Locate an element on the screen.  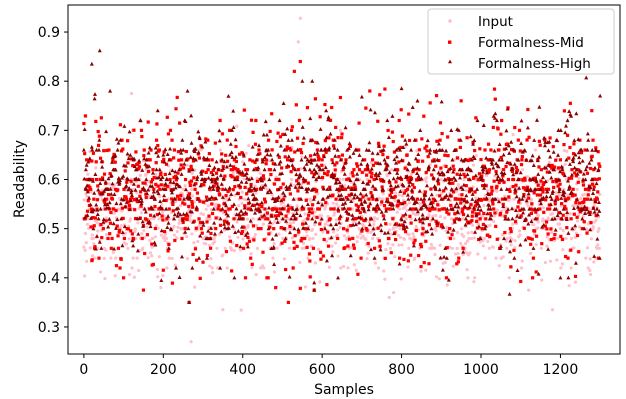
x-axis: 0 200 400 600 800 1000 1200 is located at coordinates (328, 366).